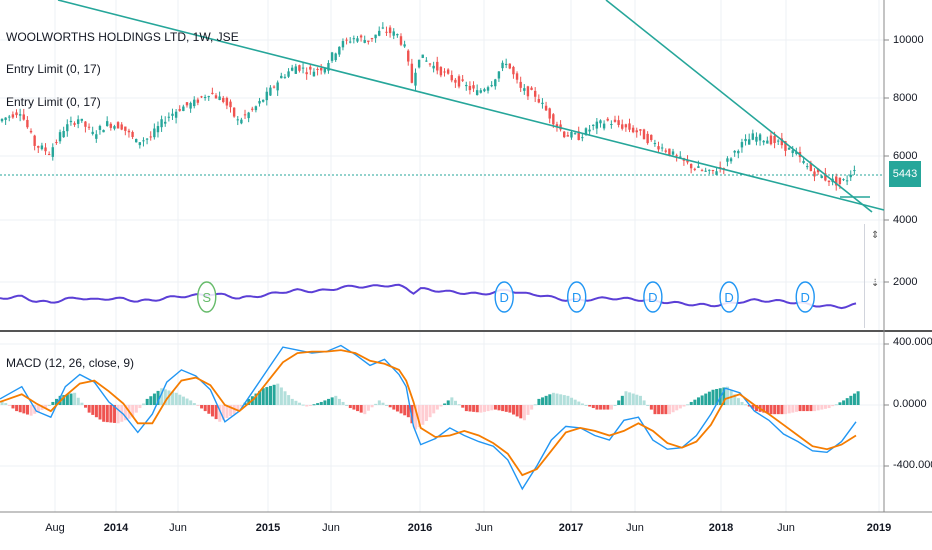 This screenshot has height=550, width=932. What do you see at coordinates (420, 528) in the screenshot?
I see `time-tick-2016: 2016` at bounding box center [420, 528].